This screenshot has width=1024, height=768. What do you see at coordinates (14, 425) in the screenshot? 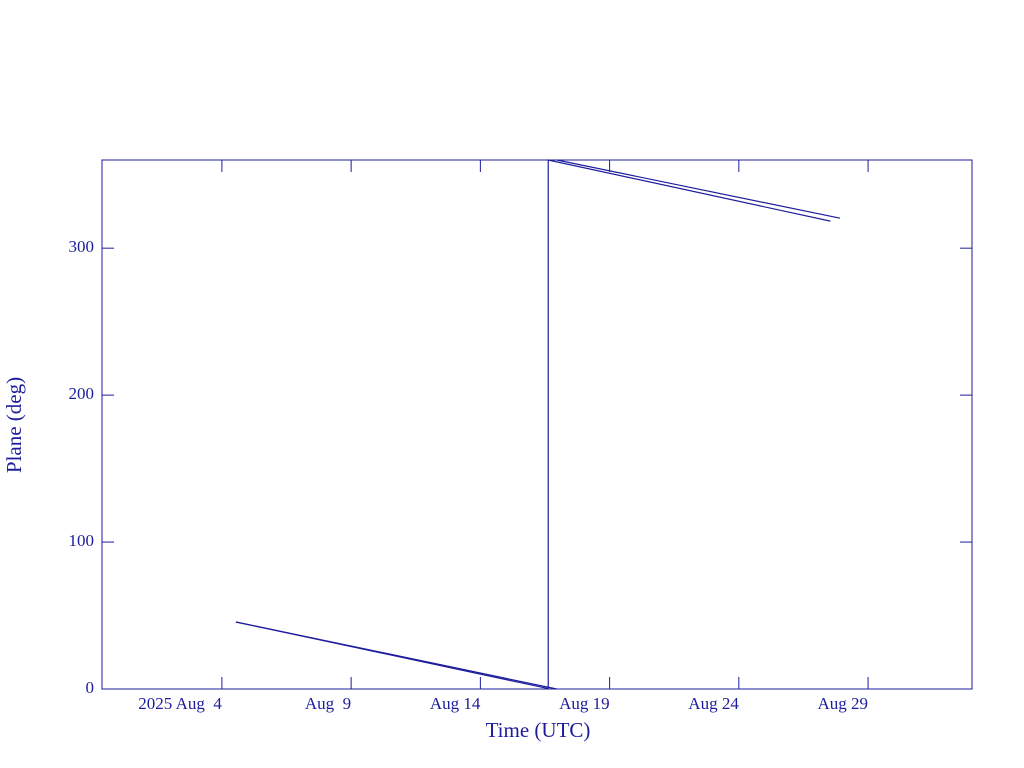
I see `y-axis-title: Plane (deg)` at bounding box center [14, 425].